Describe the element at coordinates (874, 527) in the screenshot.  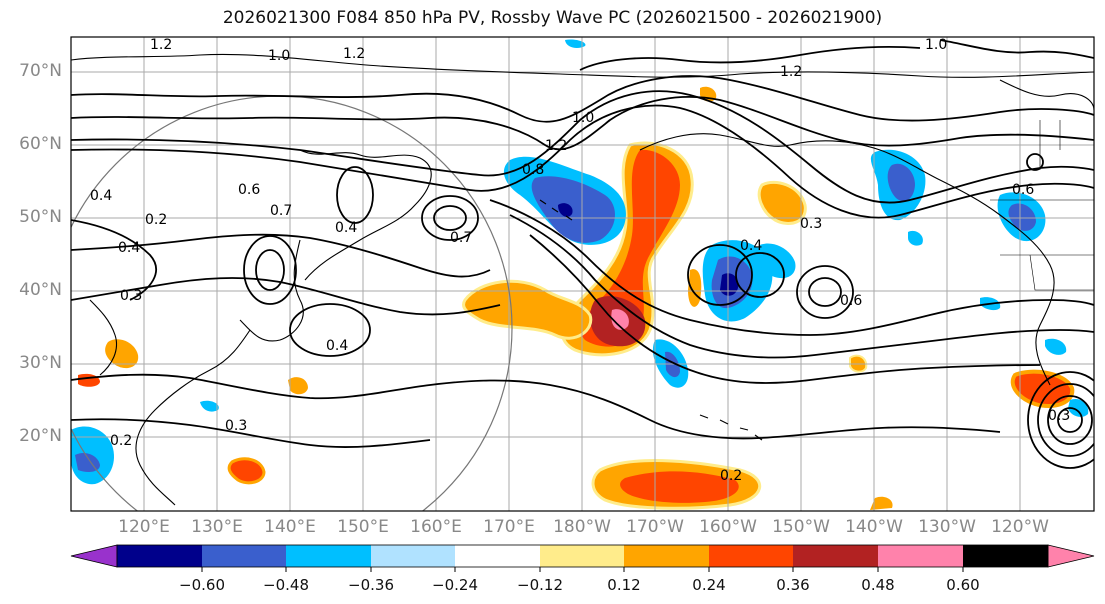
I see `lon-label: 140°W` at that location.